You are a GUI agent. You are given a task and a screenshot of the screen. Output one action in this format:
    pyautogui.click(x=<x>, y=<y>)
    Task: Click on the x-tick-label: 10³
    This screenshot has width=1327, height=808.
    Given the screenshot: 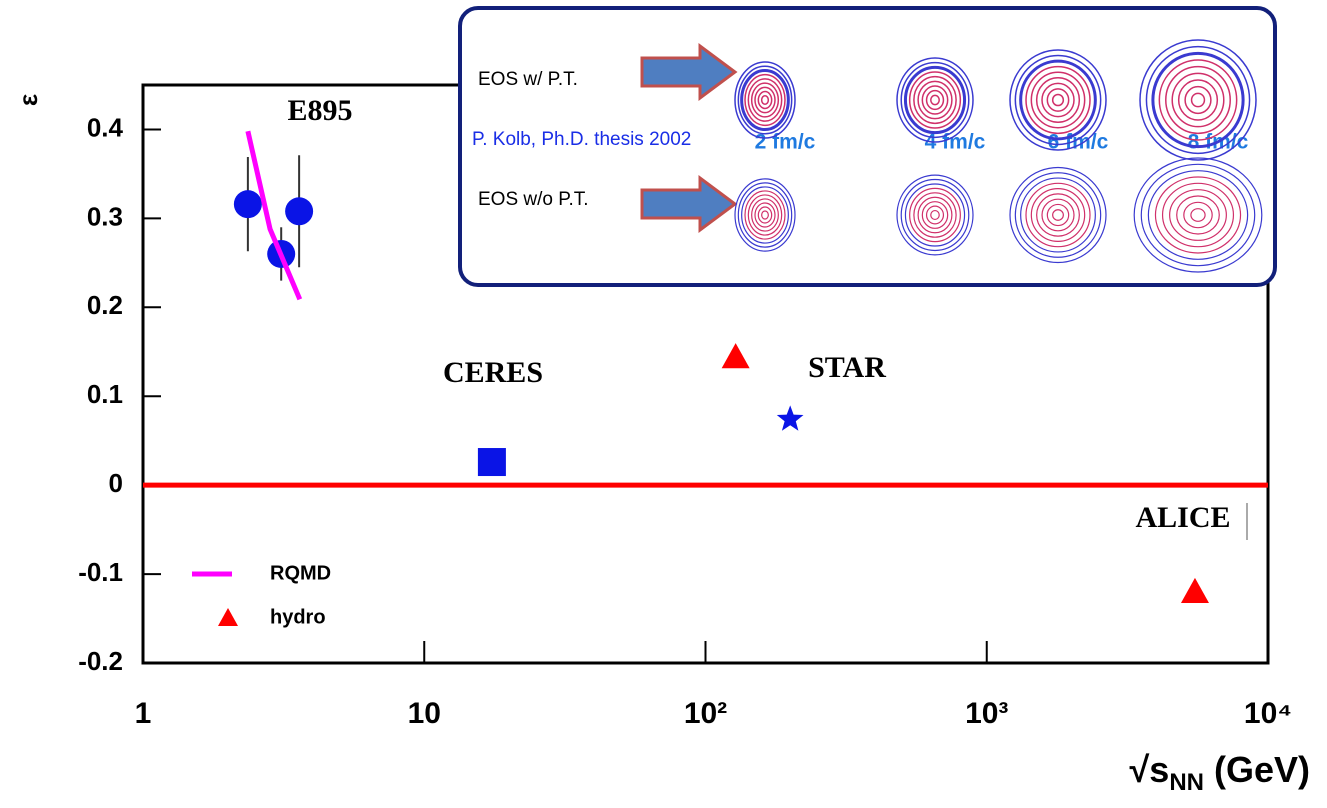 What is the action you would take?
    pyautogui.click(x=986, y=713)
    